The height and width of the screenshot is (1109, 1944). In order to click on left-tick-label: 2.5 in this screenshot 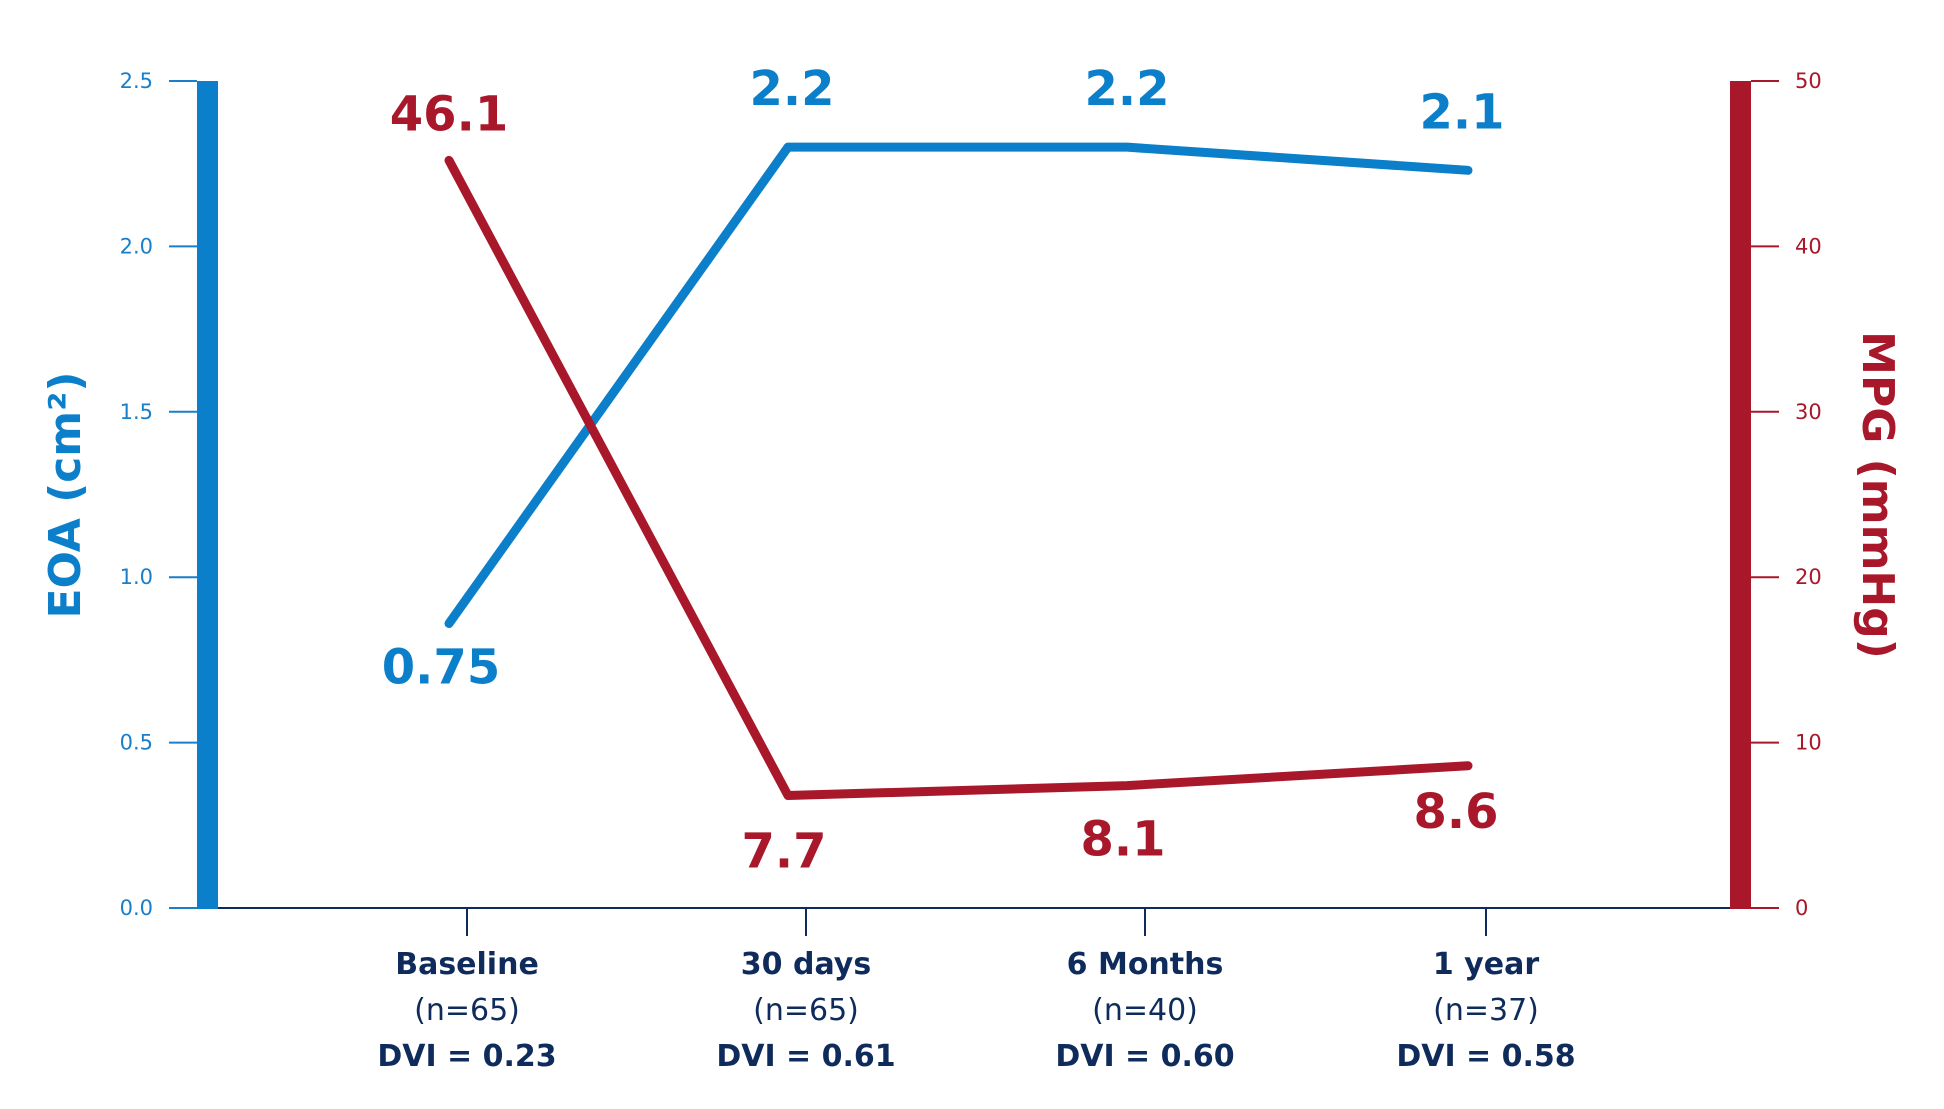, I will do `click(136, 81)`.